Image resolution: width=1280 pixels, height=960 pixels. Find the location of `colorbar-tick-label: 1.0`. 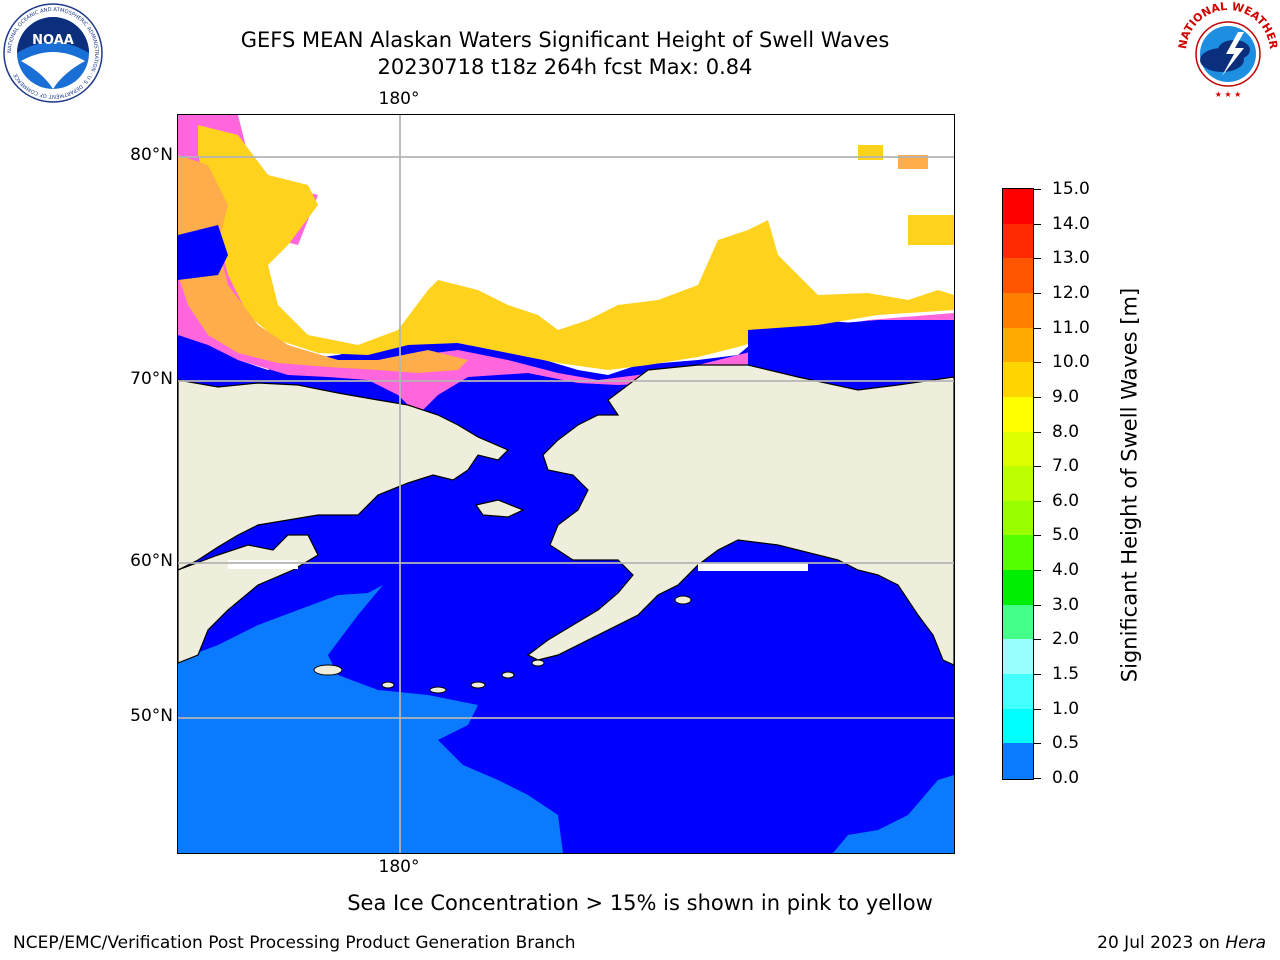

colorbar-tick-label: 1.0 is located at coordinates (1066, 708).